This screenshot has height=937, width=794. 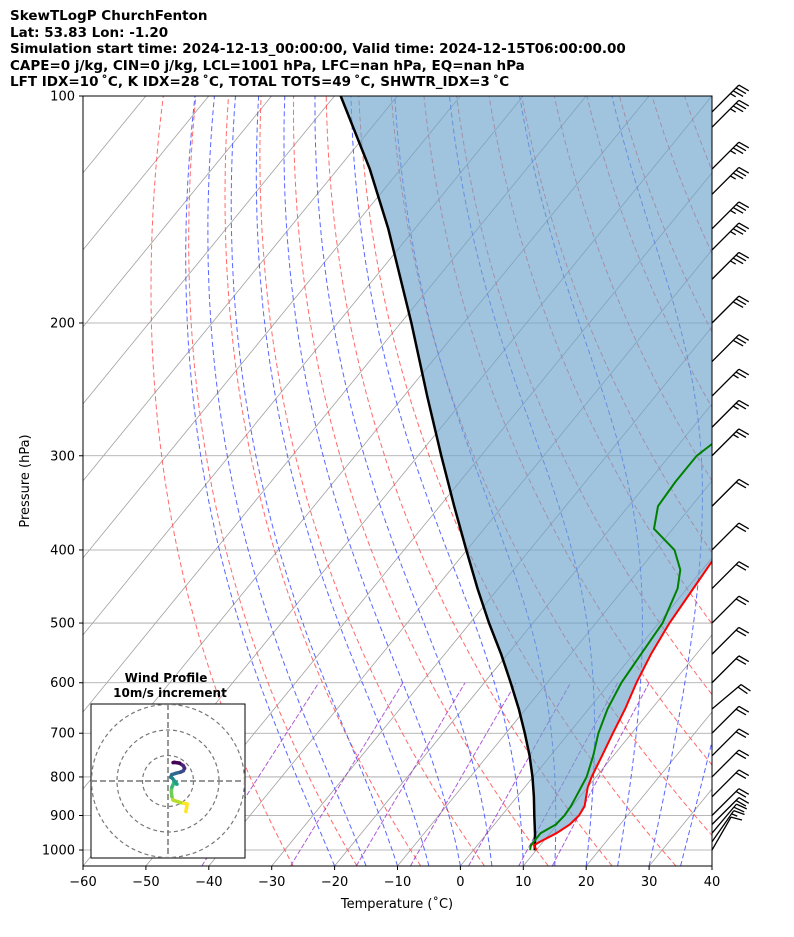 What do you see at coordinates (397, 882) in the screenshot?
I see `x-tick-label: −10` at bounding box center [397, 882].